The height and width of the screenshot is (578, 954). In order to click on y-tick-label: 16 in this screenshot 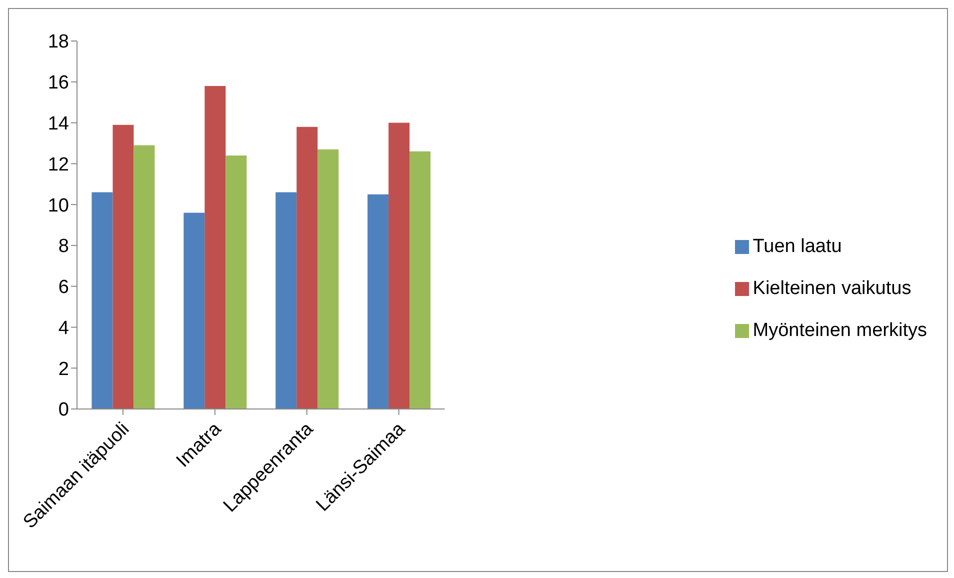, I will do `click(58, 83)`.